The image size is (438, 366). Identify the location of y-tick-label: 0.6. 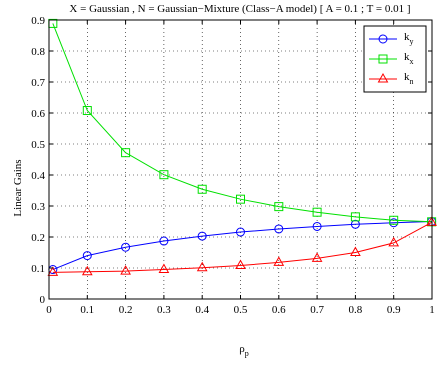
(38, 114).